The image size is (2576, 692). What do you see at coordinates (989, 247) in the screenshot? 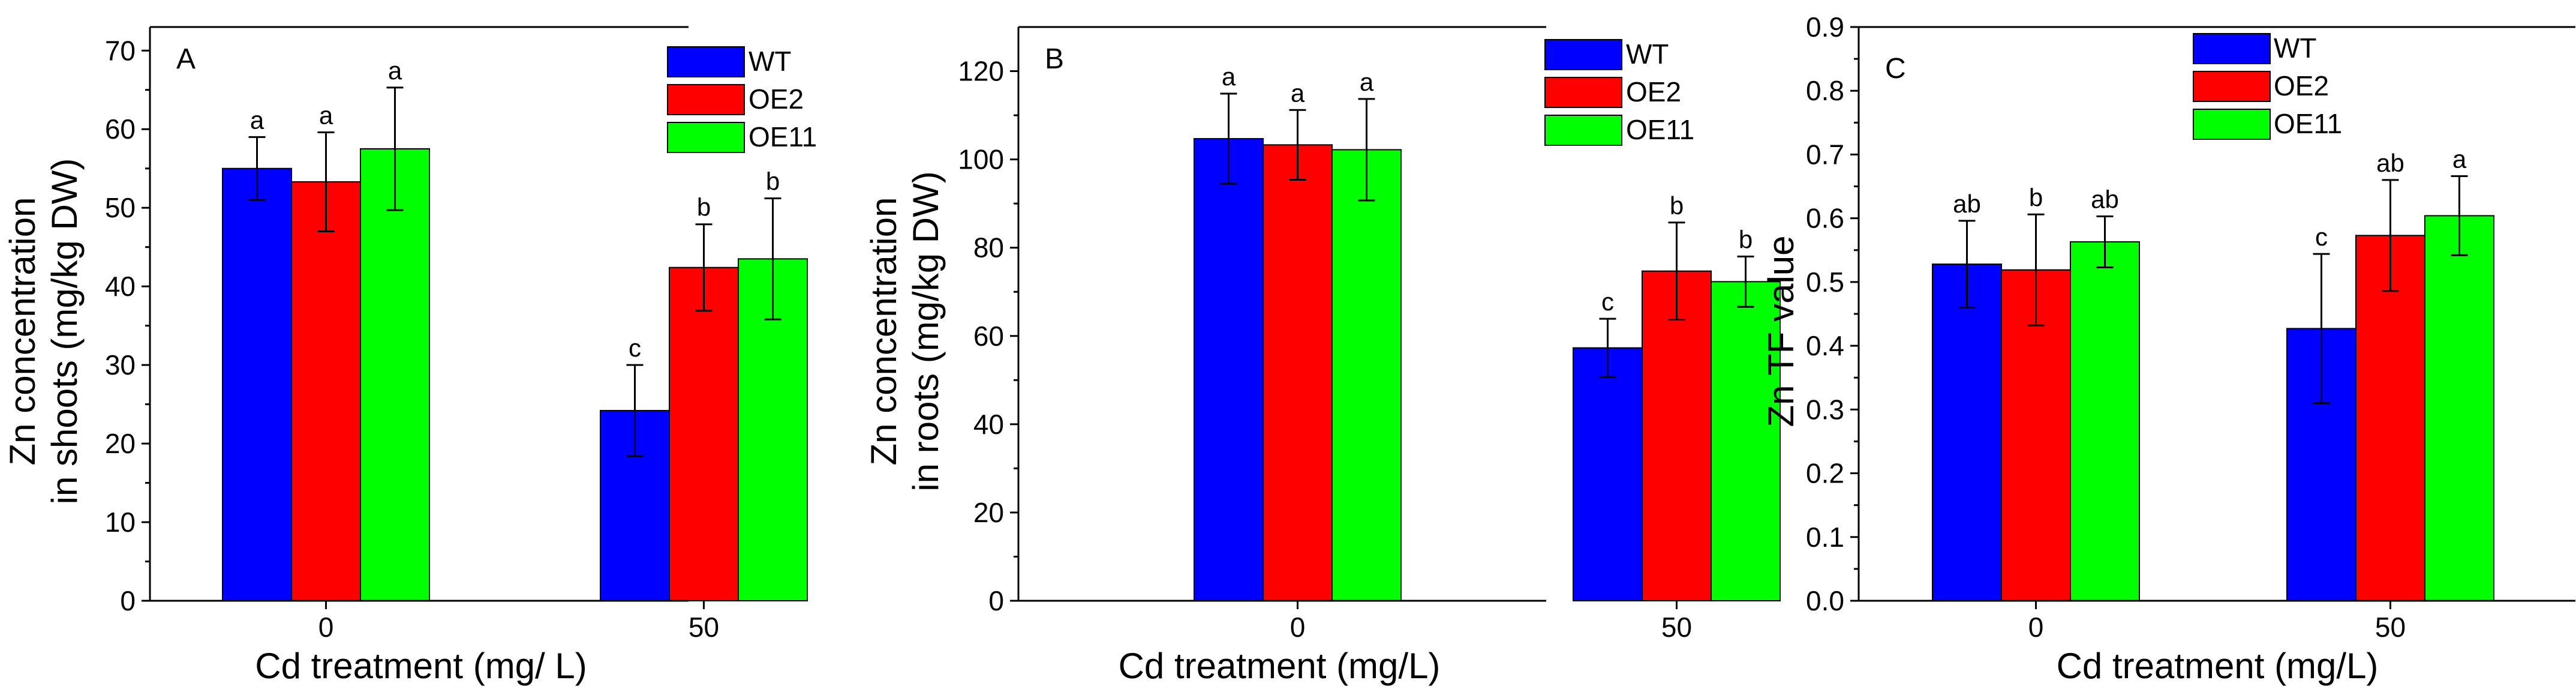
I see `y-tick-label-b: 80` at bounding box center [989, 247].